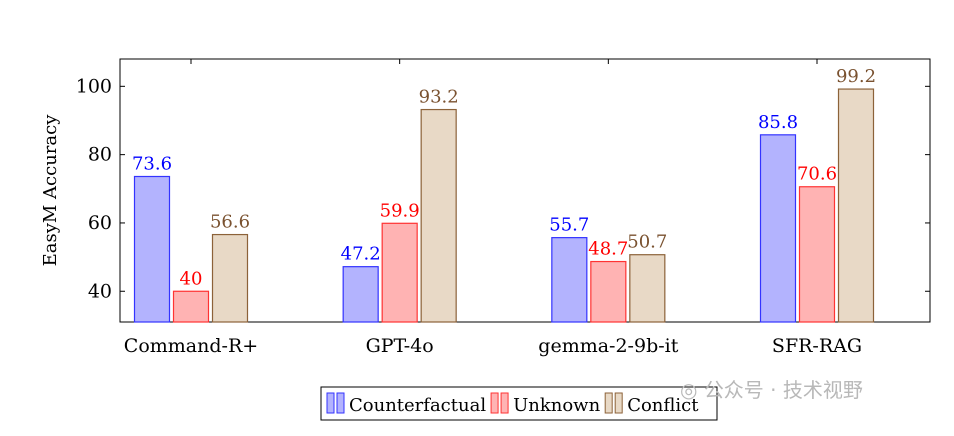 This screenshot has width=954, height=436. I want to click on x-tick-label: SFR-RAG, so click(817, 346).